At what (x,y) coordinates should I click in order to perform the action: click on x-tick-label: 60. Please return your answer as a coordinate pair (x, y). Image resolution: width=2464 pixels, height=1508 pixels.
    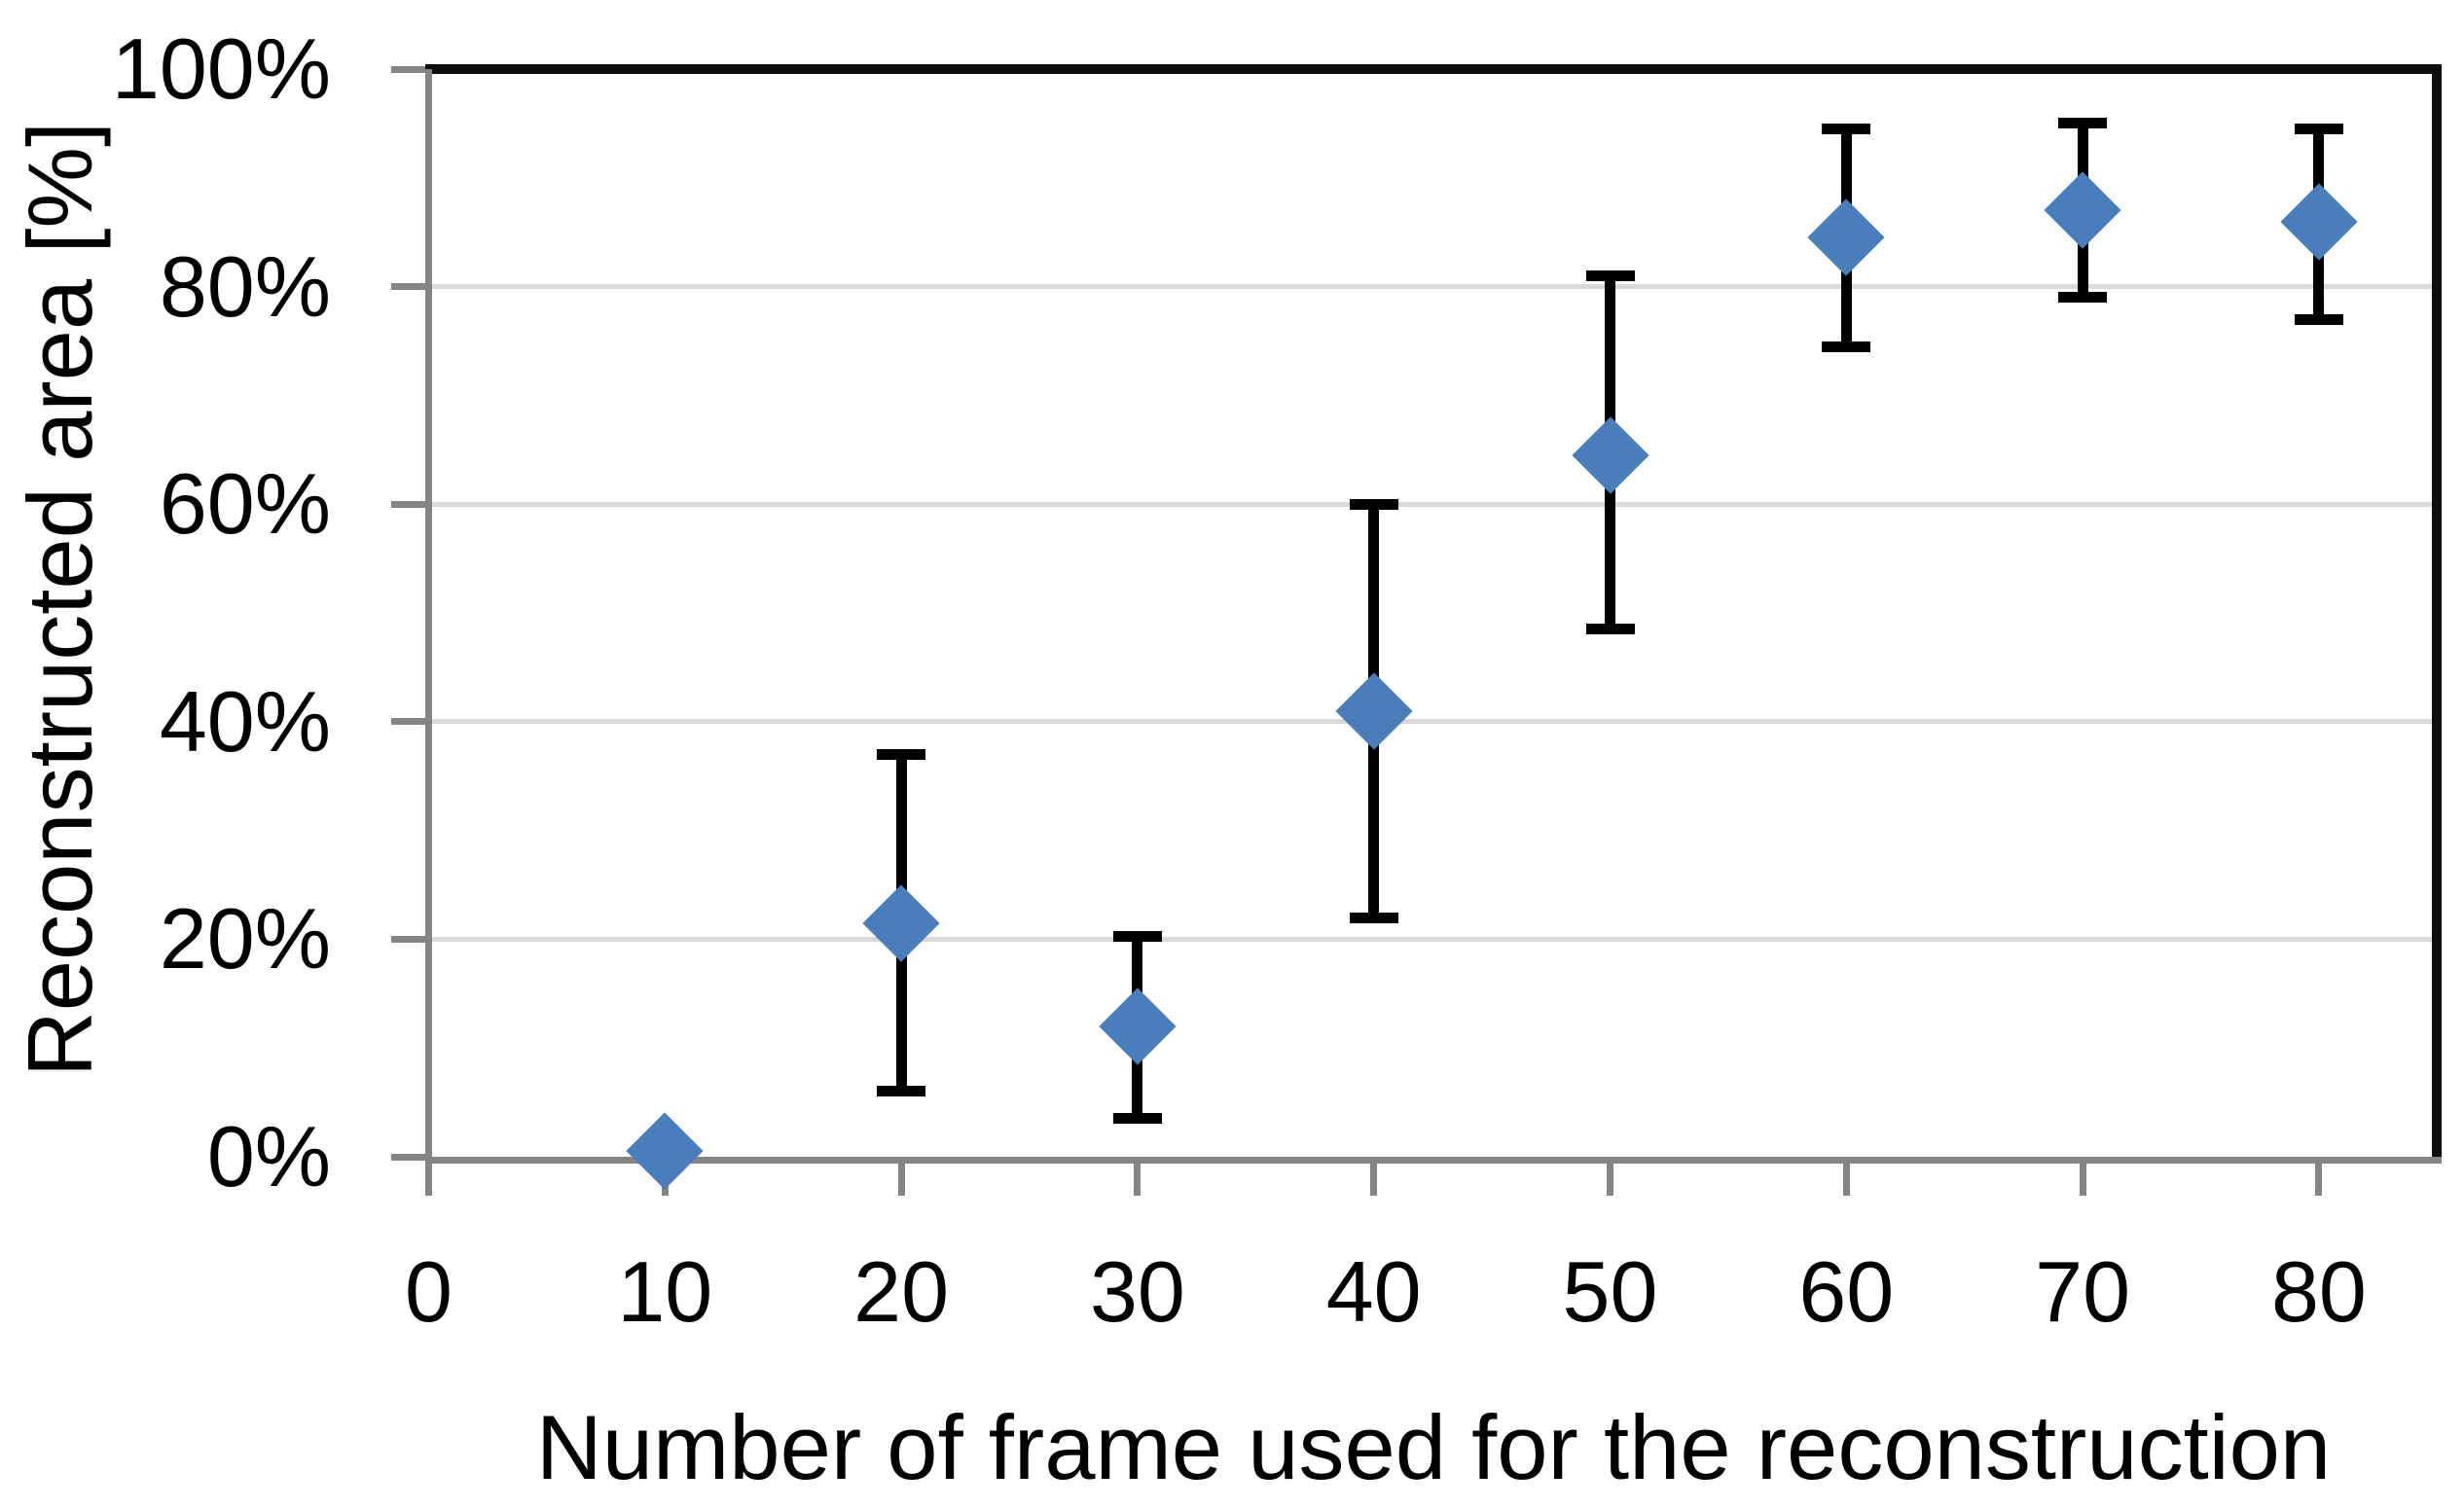
    Looking at the image, I should click on (1846, 1291).